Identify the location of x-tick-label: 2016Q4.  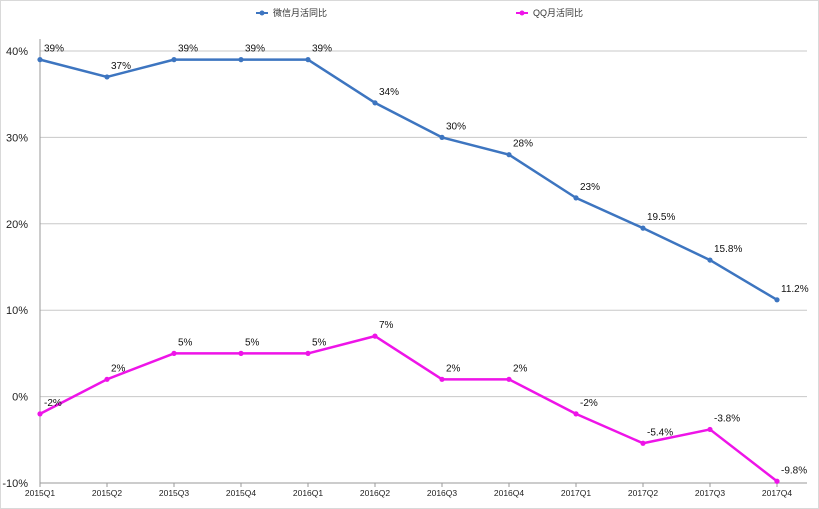
(509, 493).